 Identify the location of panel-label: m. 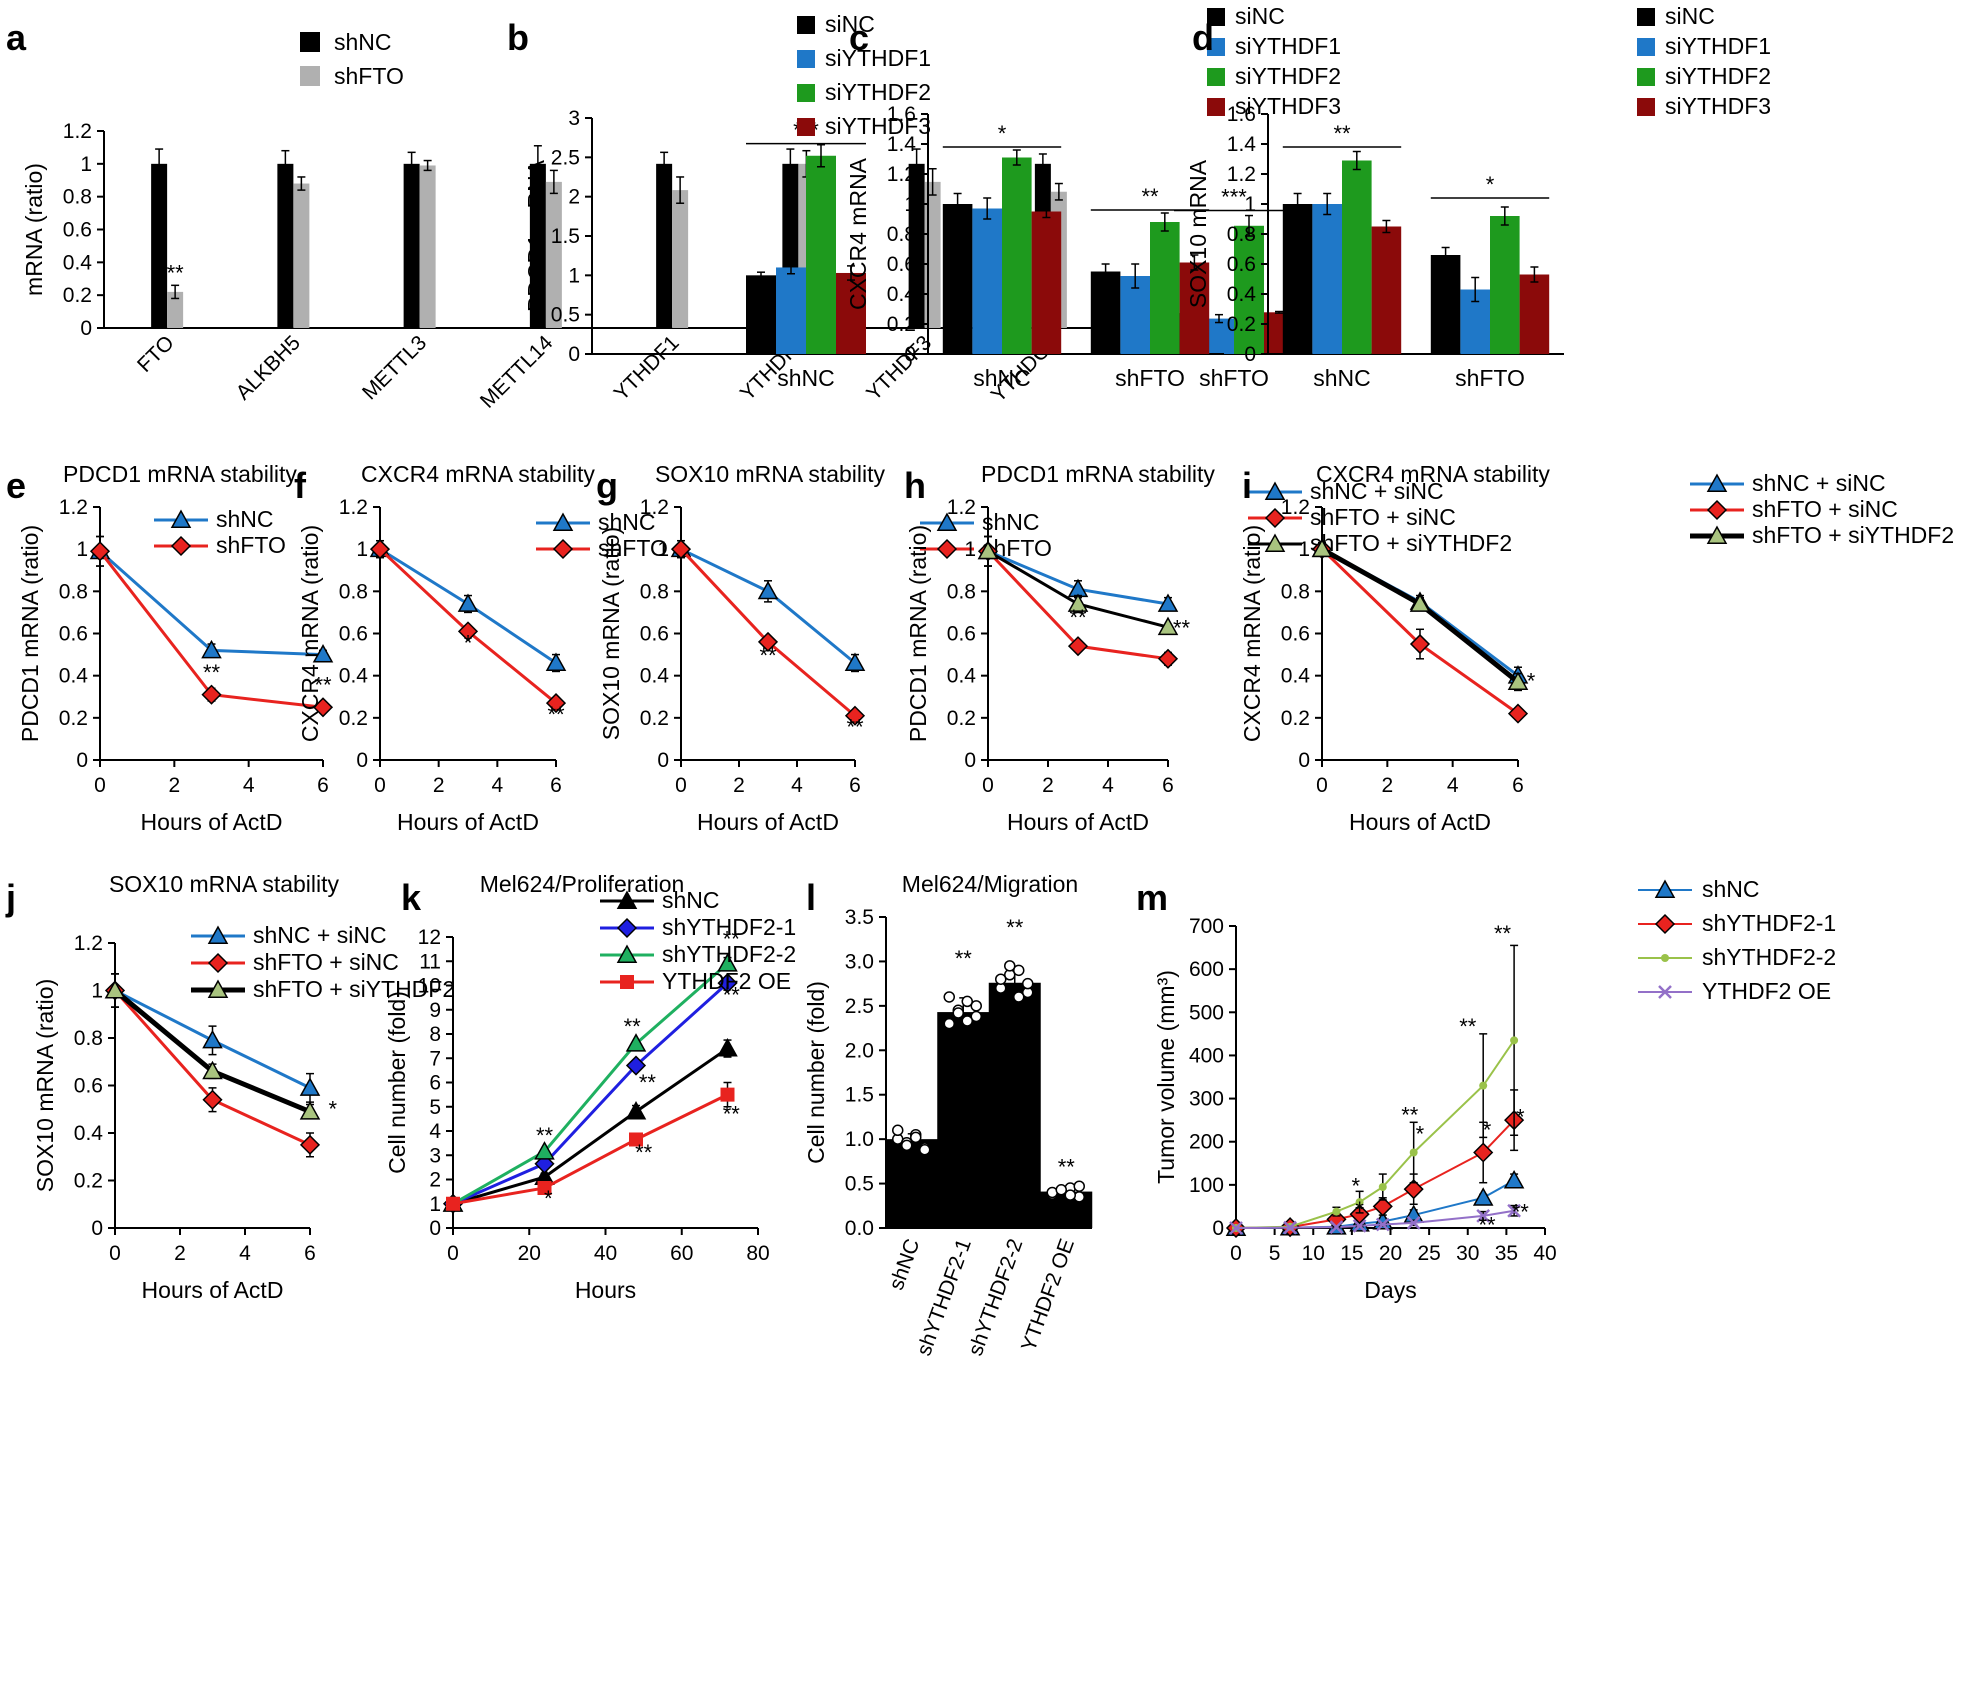
(1152, 897).